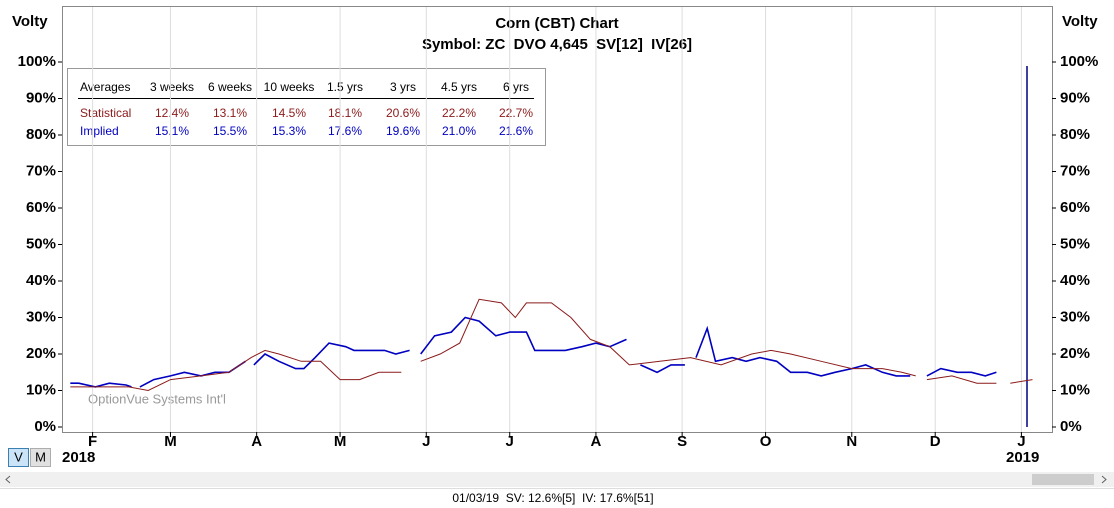 The image size is (1114, 508). What do you see at coordinates (92, 441) in the screenshot?
I see `x-tick-label: F` at bounding box center [92, 441].